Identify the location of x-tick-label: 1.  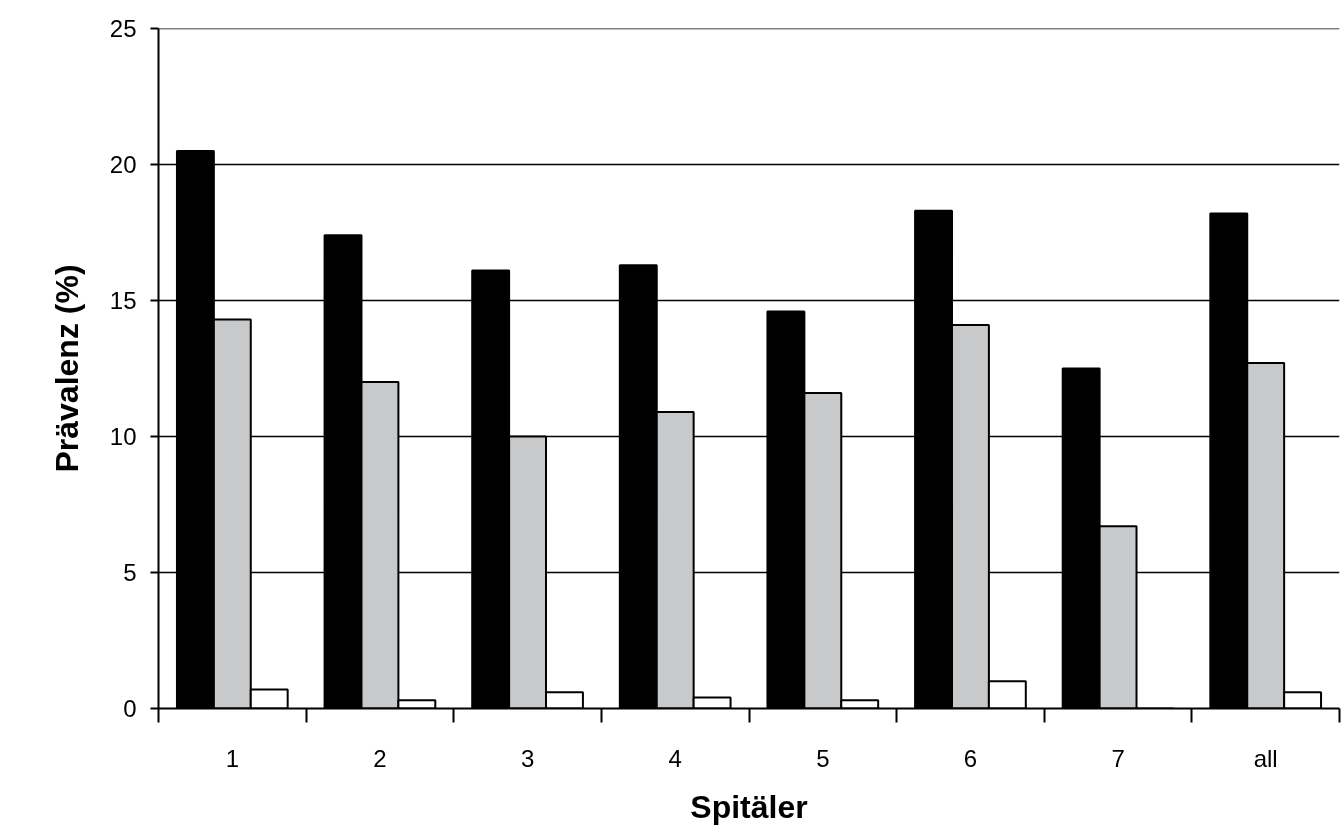
(232, 758).